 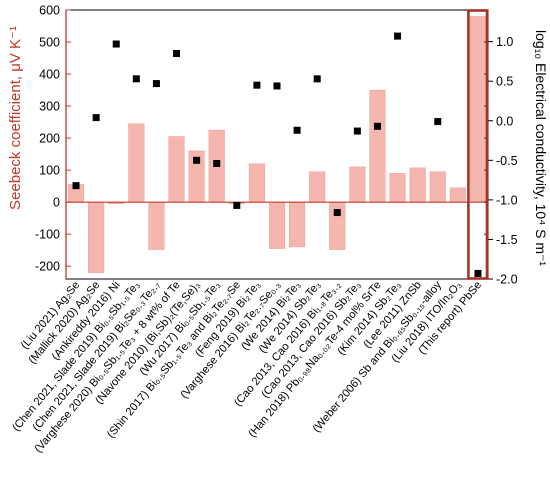 I want to click on right-tick-label: 0.5, so click(x=504, y=82).